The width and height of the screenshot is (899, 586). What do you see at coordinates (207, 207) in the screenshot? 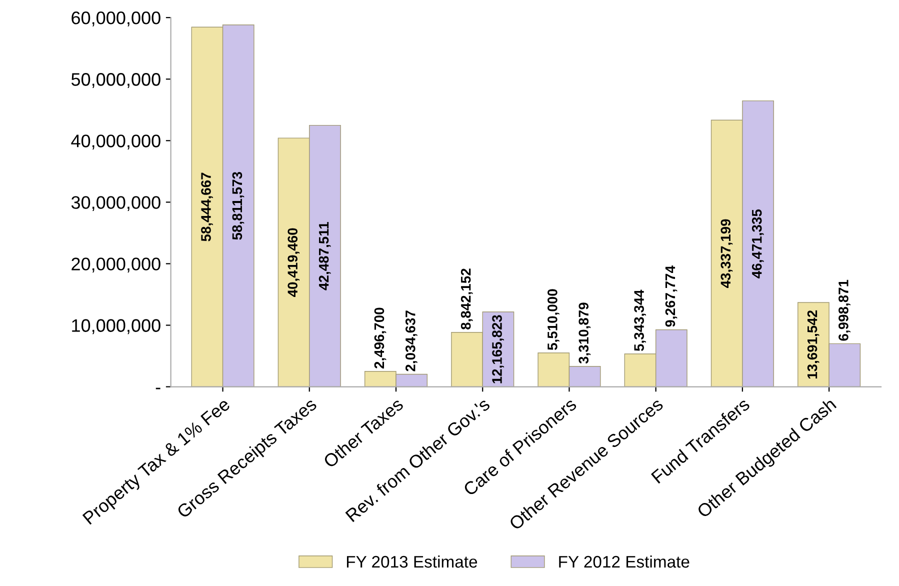
I see `data-label: 58,444,667` at bounding box center [207, 207].